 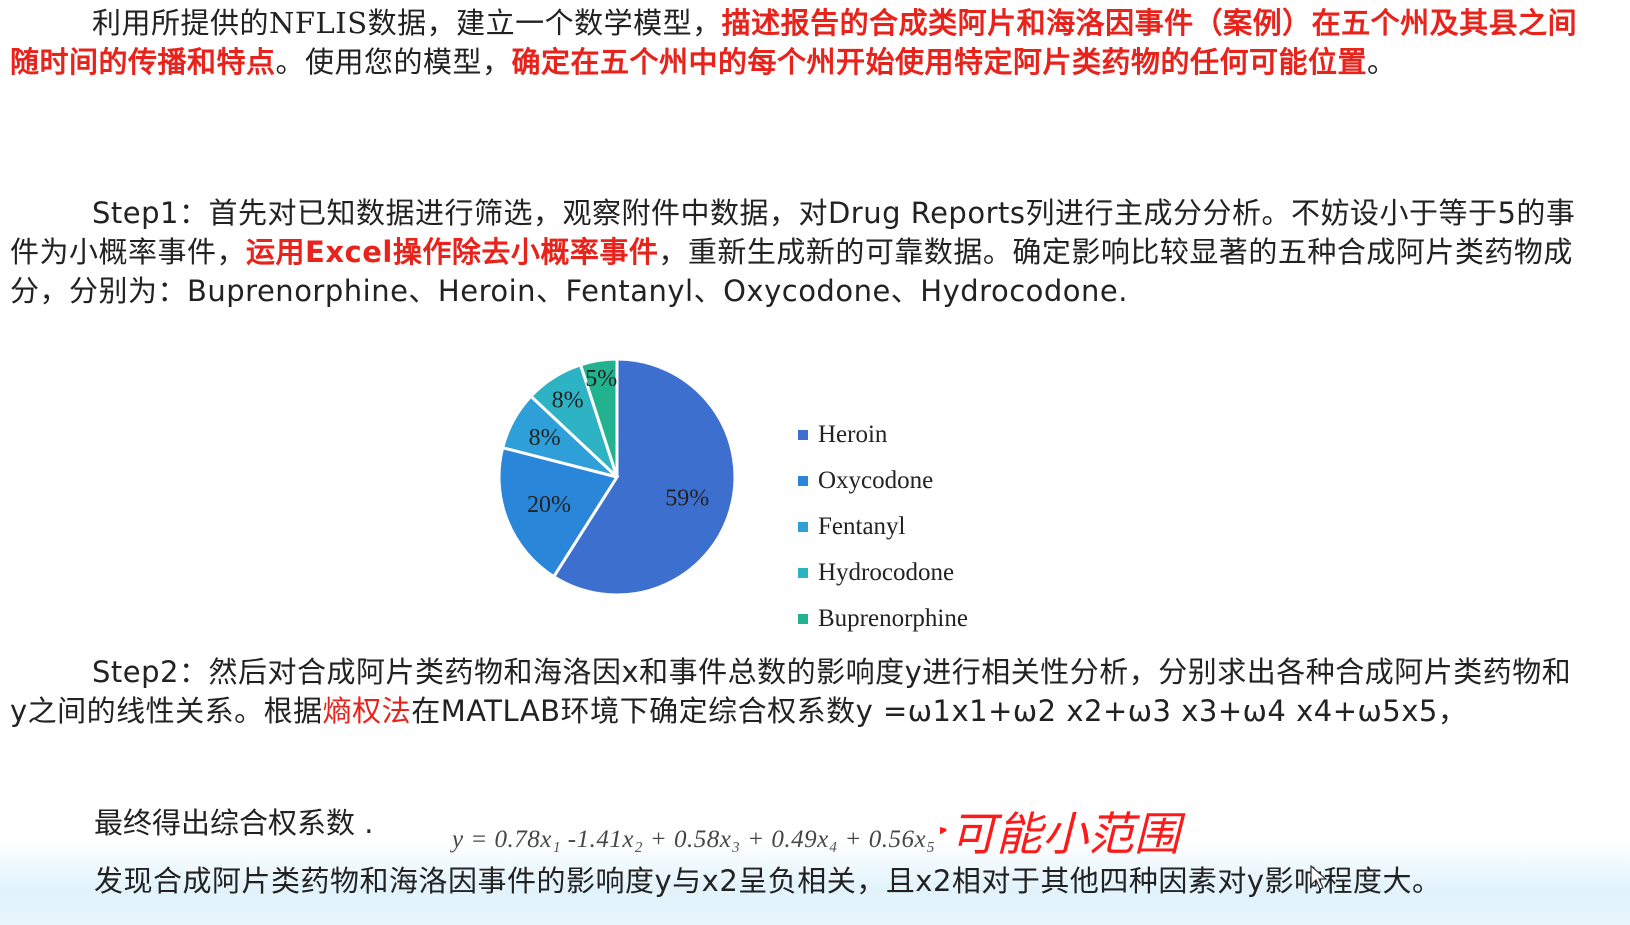 I want to click on pie-label-buprenorphine: 5%, so click(x=601, y=379).